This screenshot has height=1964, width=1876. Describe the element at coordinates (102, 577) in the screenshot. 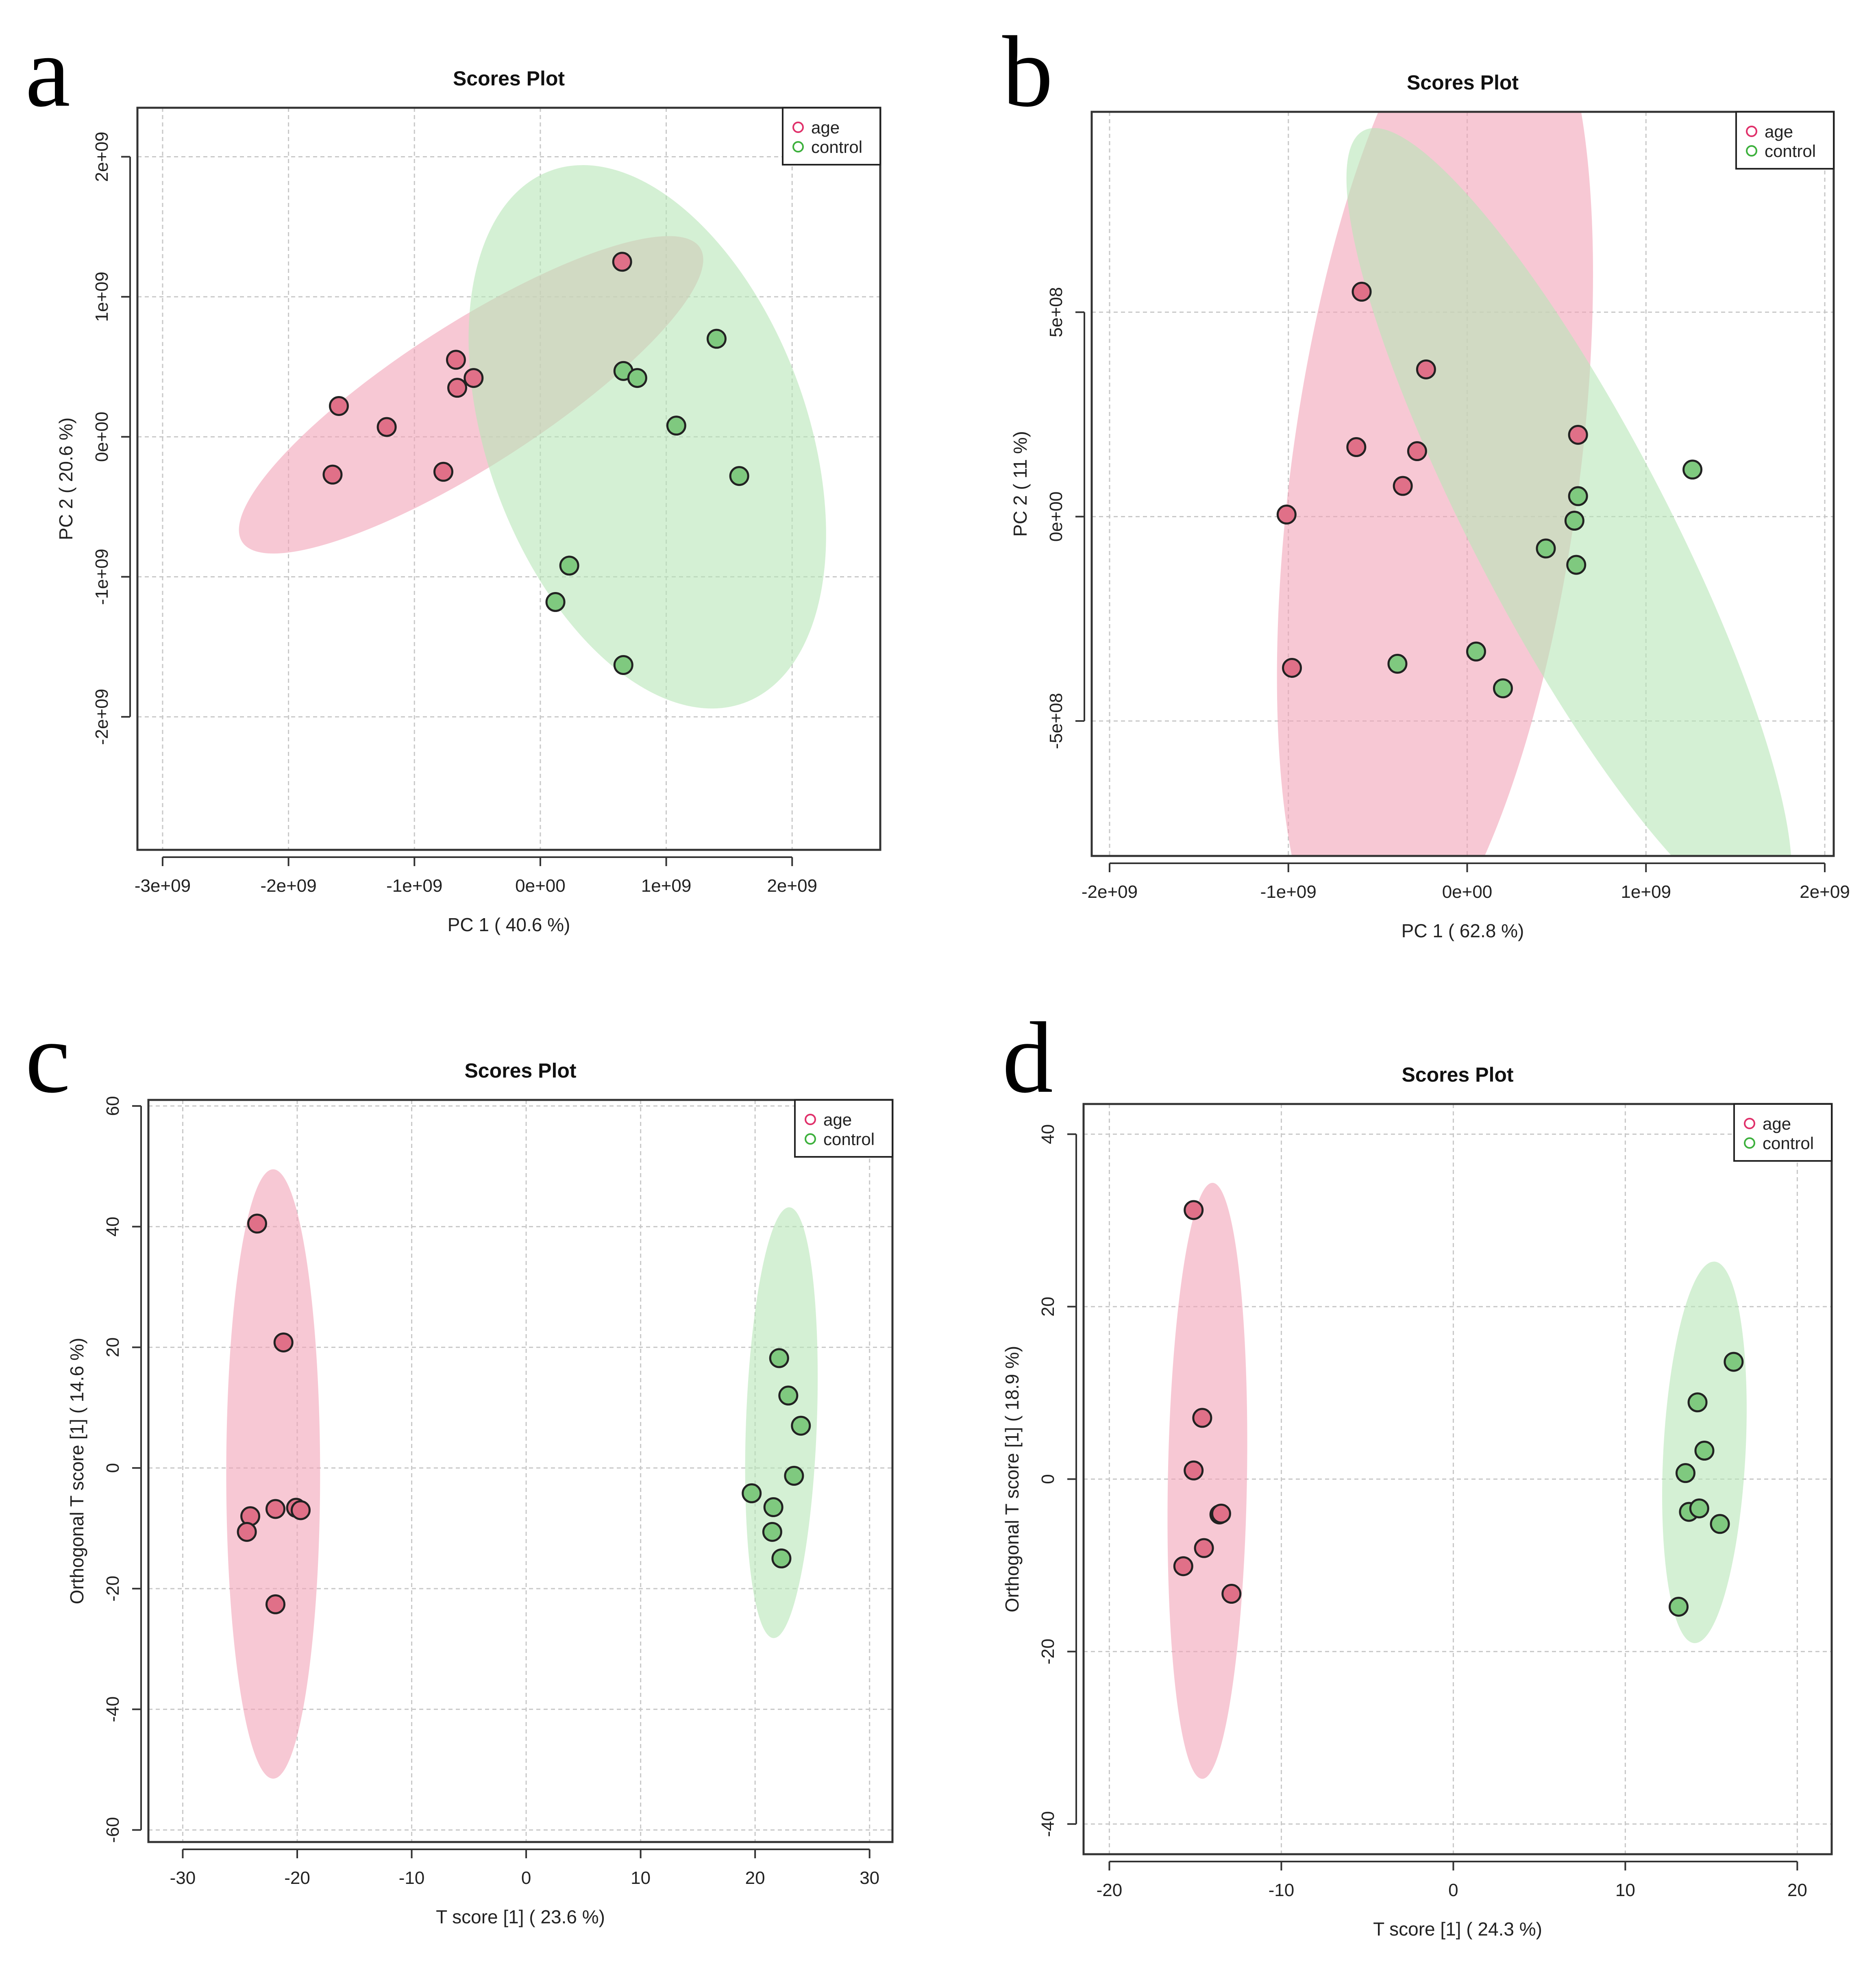

I see `y-tick-label: -1e+09` at that location.